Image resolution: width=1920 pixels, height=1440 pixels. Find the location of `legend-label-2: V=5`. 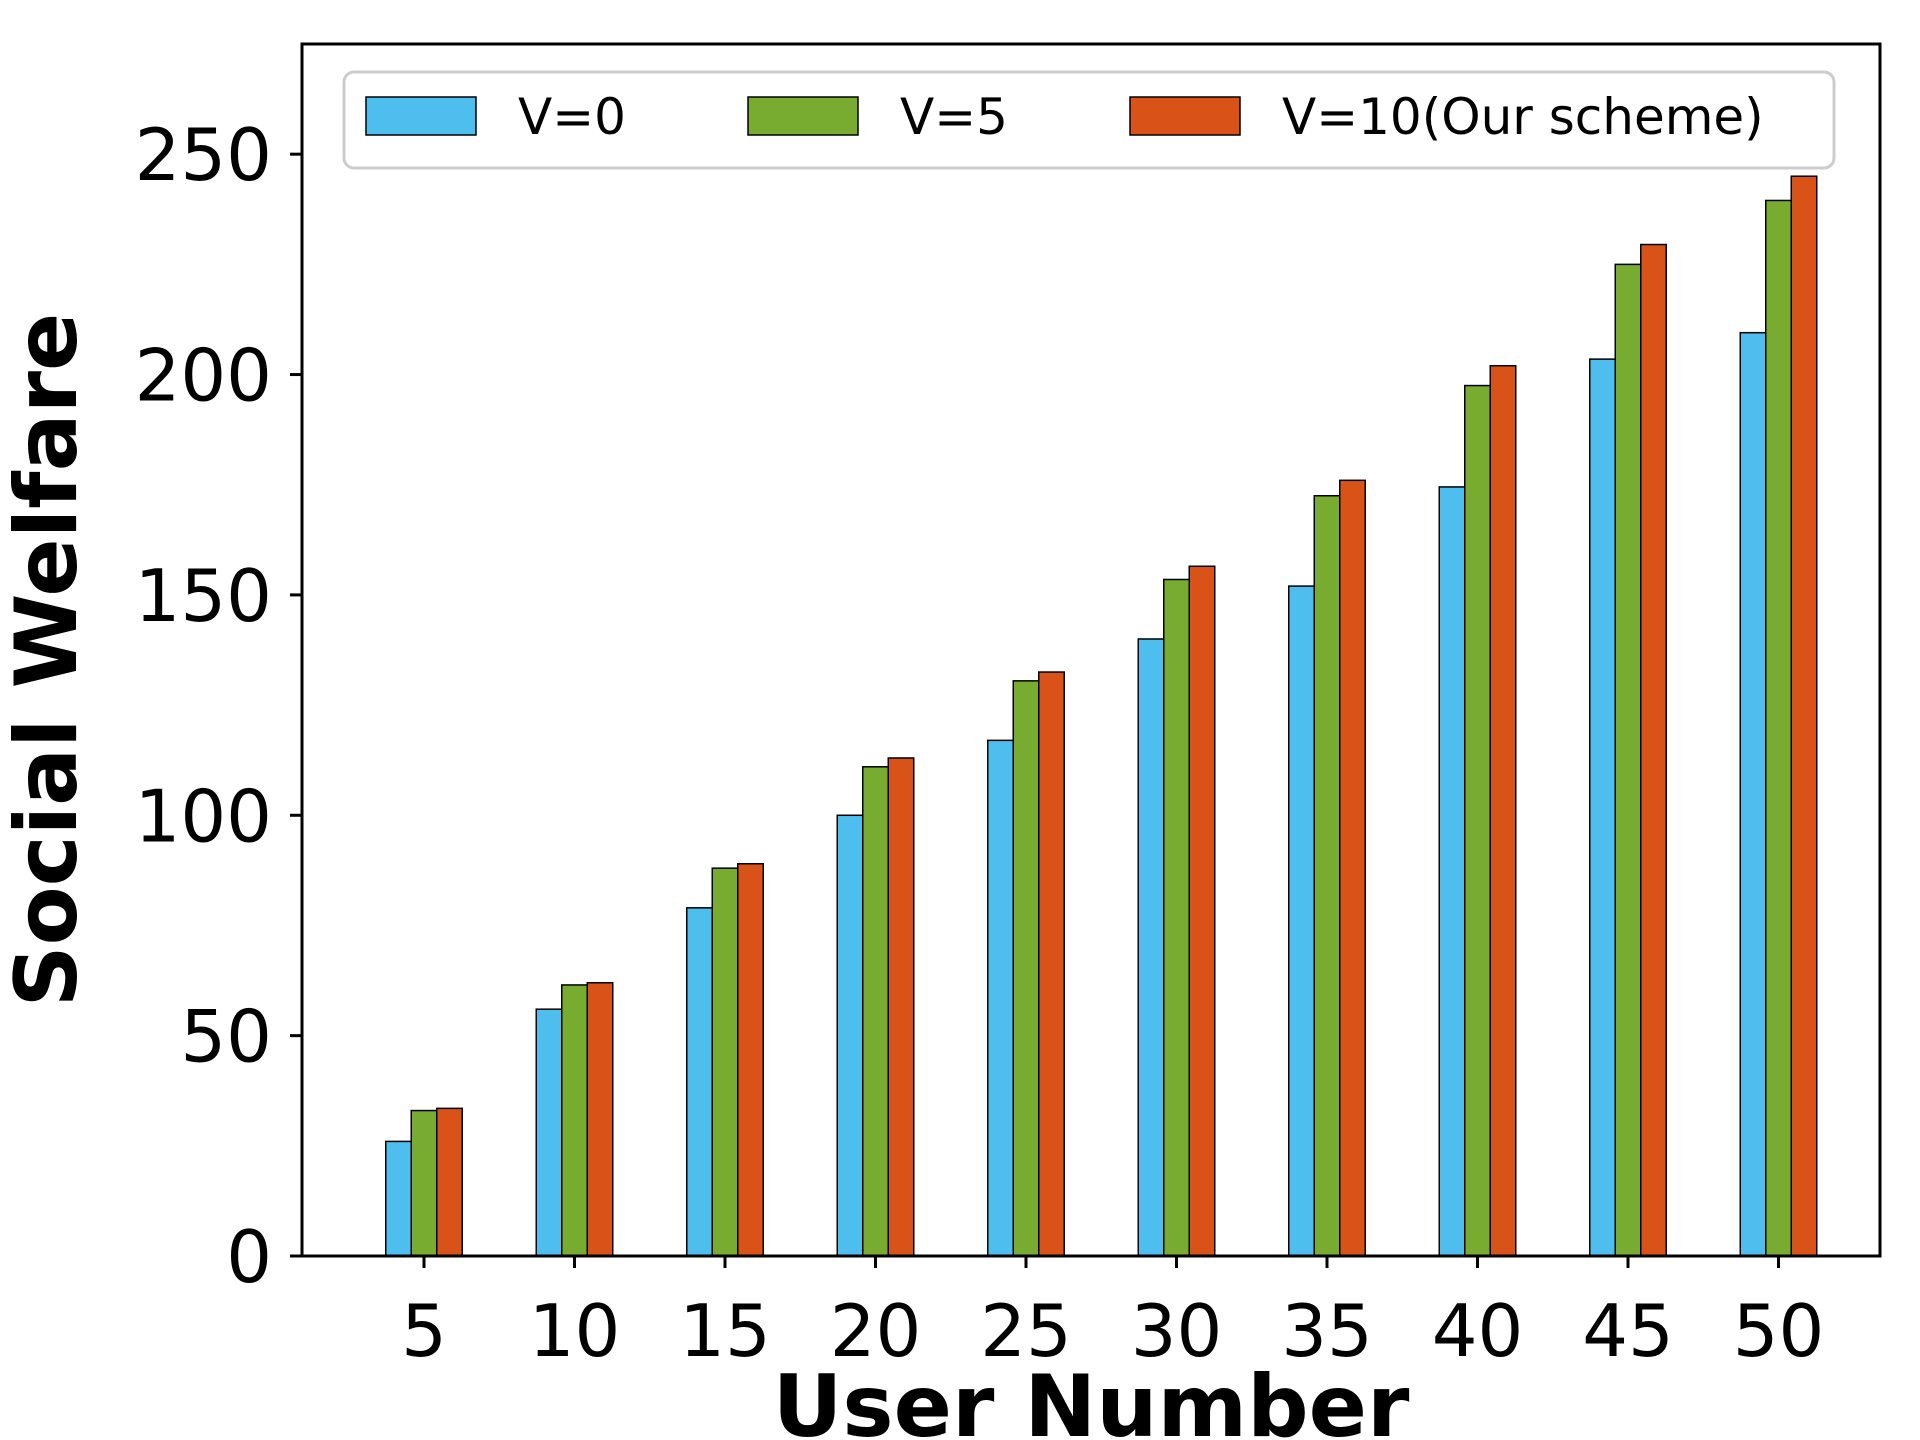

legend-label-2: V=5 is located at coordinates (954, 117).